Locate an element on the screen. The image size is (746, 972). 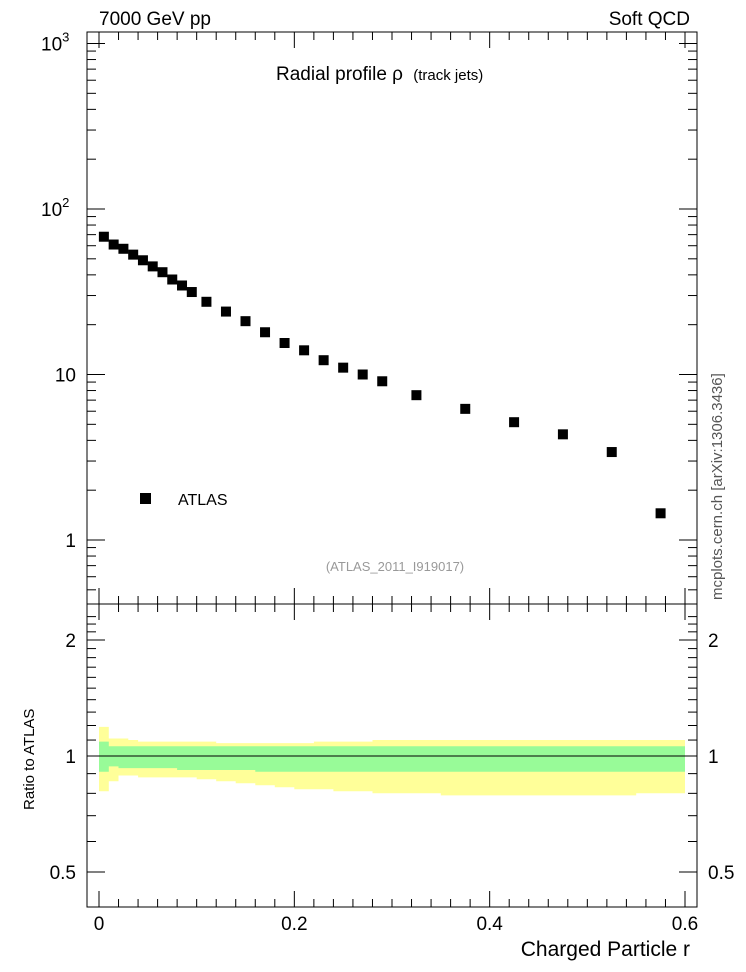
ratio-y-tick-label: 0.5 is located at coordinates (63, 873).